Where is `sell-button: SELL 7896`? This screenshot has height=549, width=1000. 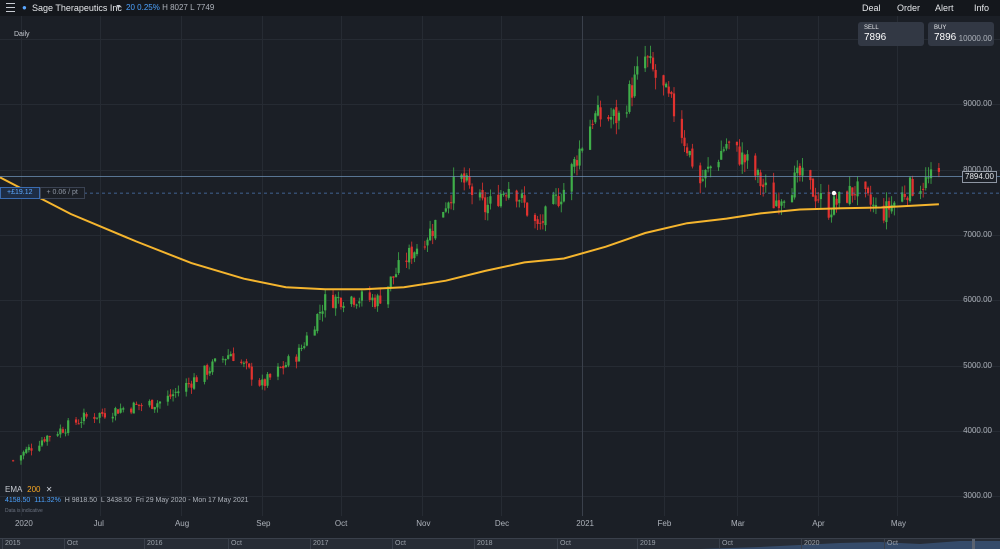
sell-button: SELL 7896 is located at coordinates (891, 34).